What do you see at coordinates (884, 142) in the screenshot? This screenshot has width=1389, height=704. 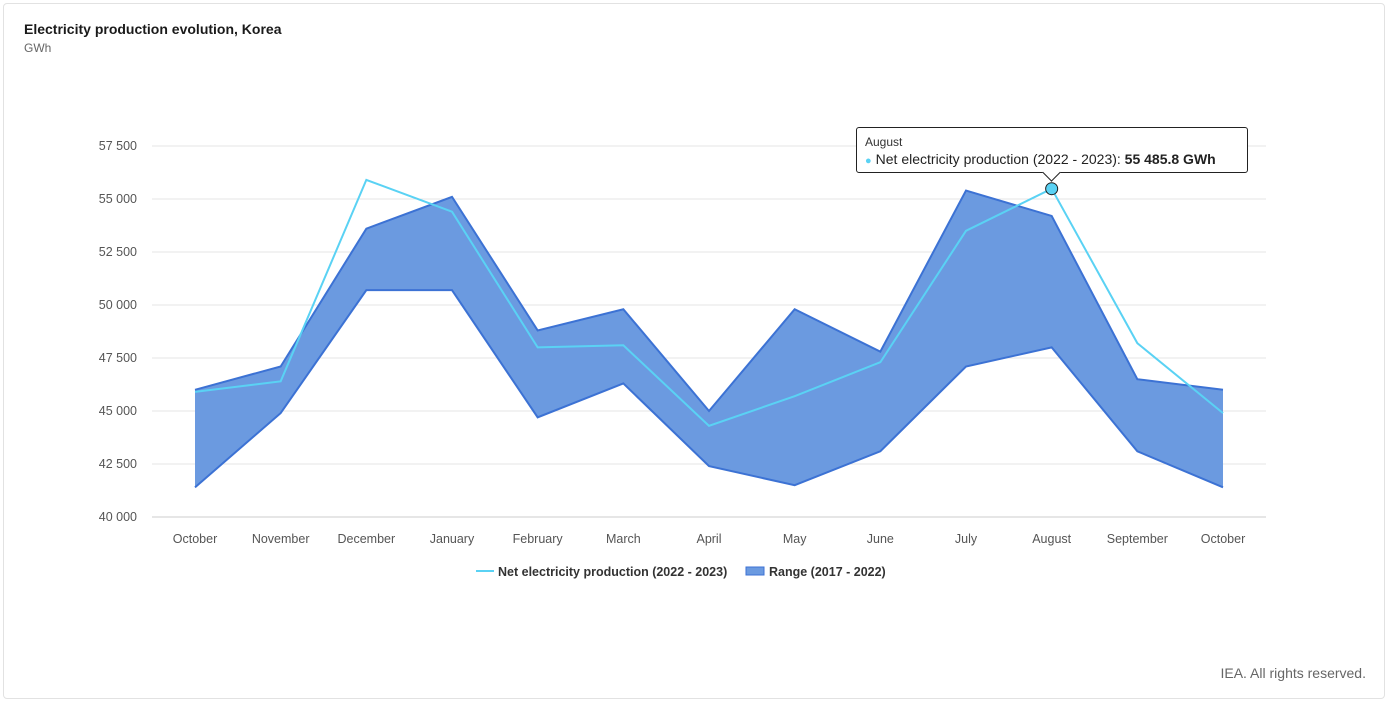 I see `tooltip-header: August` at bounding box center [884, 142].